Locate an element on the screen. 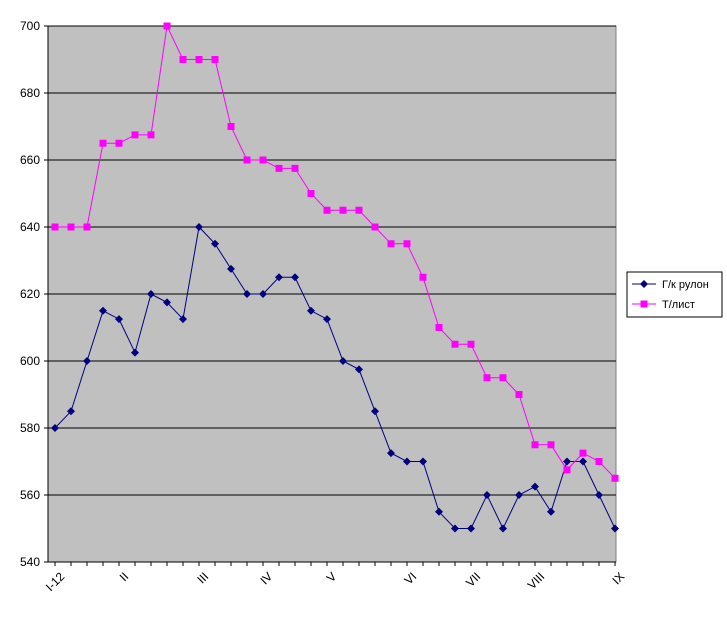  x-tick-label-7: VIII is located at coordinates (536, 580).